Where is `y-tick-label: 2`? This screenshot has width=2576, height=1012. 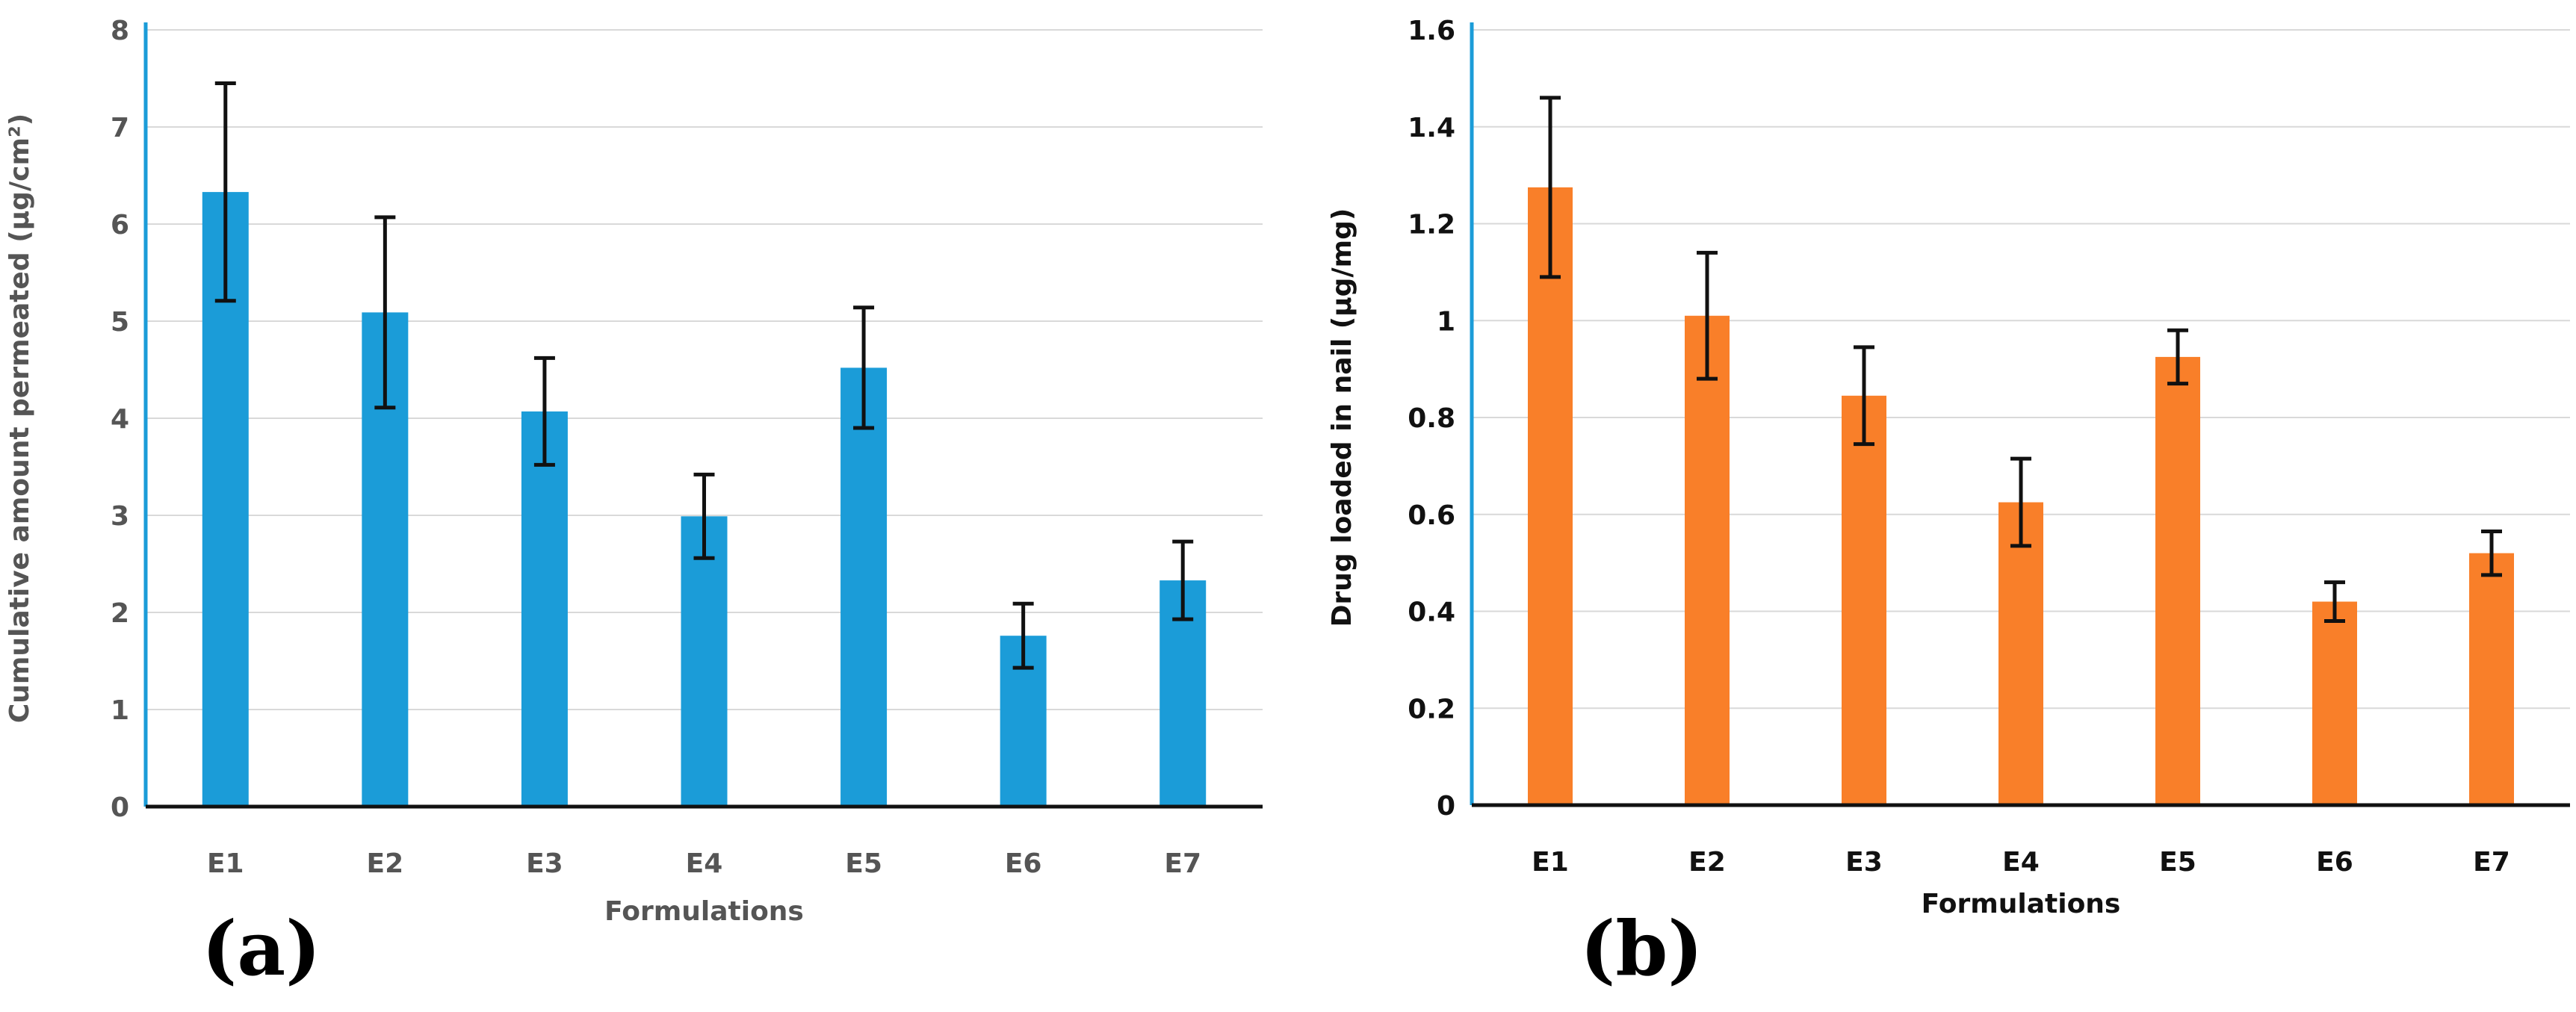
y-tick-label: 2 is located at coordinates (120, 613).